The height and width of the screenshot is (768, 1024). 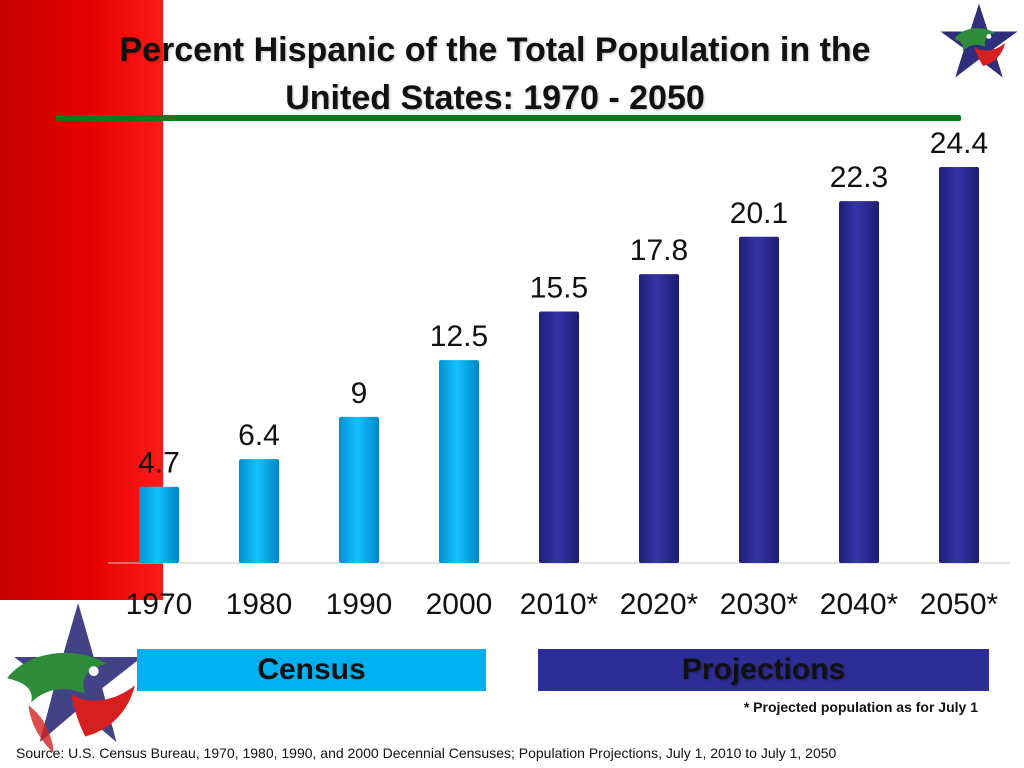 What do you see at coordinates (959, 365) in the screenshot?
I see `bar-2050-projected` at bounding box center [959, 365].